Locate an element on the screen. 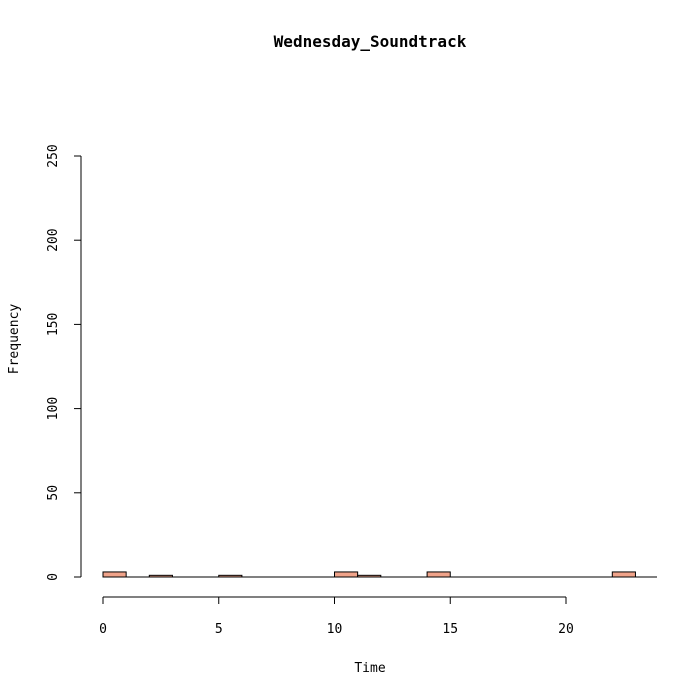 The image size is (699, 699). y-tick-label: 250 is located at coordinates (53, 155).